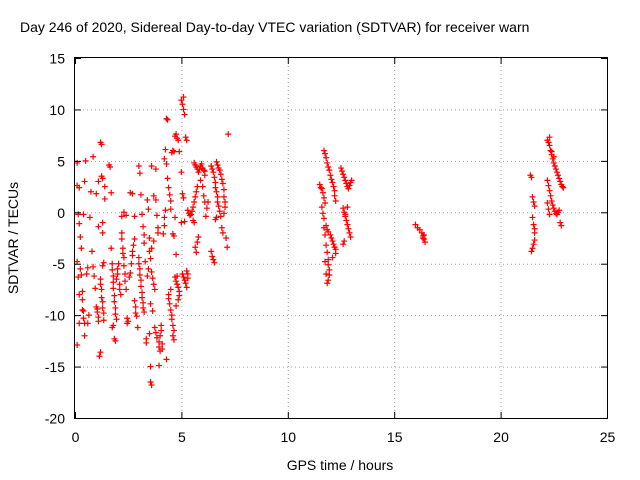  Describe the element at coordinates (13, 238) in the screenshot. I see `y-axis-label: SDTVAR / TECUs` at that location.